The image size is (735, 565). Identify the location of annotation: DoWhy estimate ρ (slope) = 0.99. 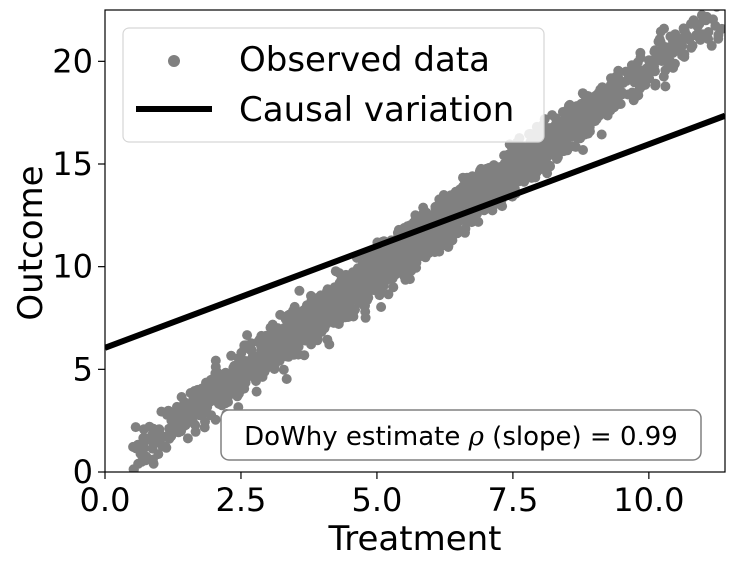
(461, 435).